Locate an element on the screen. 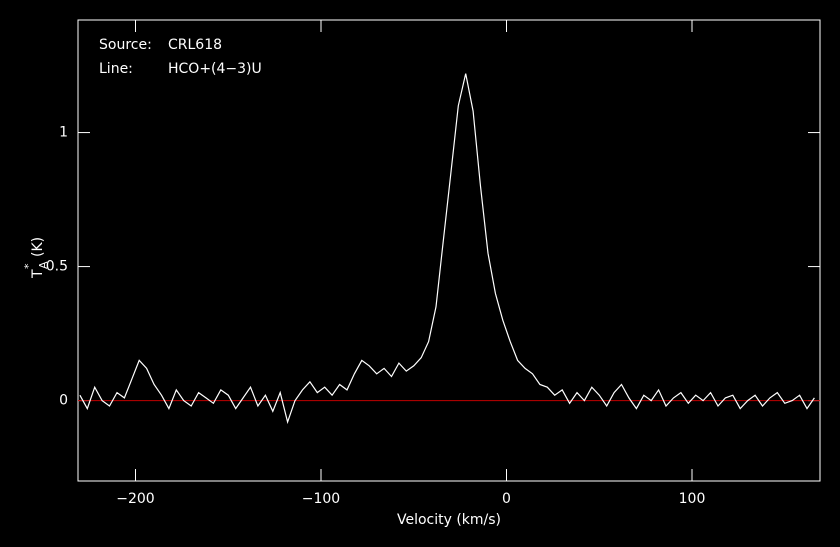 The width and height of the screenshot is (840, 547). y-axis-label: T * A (K) is located at coordinates (36, 258).